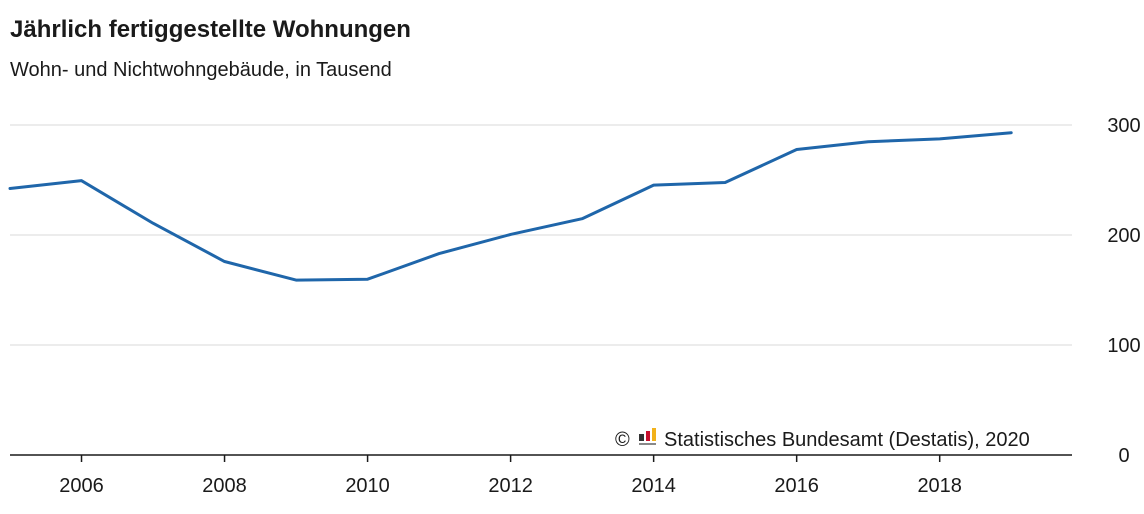  Describe the element at coordinates (647, 436) in the screenshot. I see `destatis-logo-icon` at that location.